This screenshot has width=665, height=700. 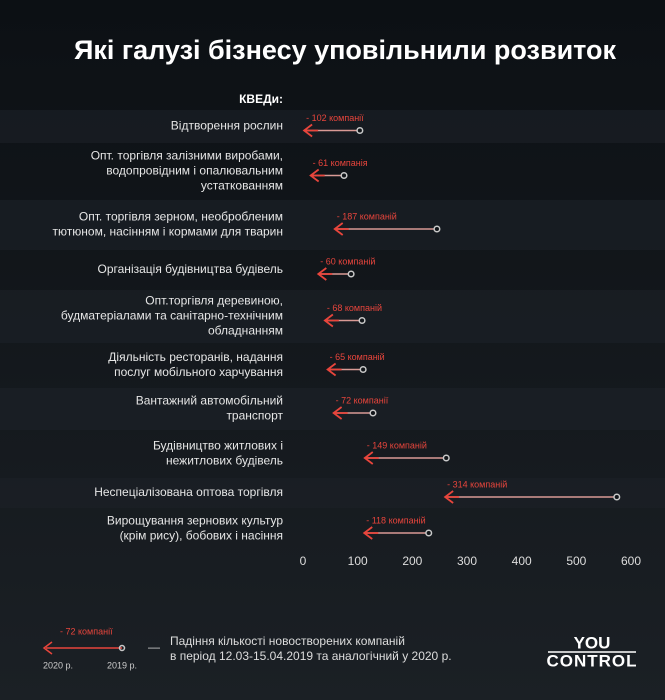 I want to click on x-tick-label: 0, so click(x=303, y=561).